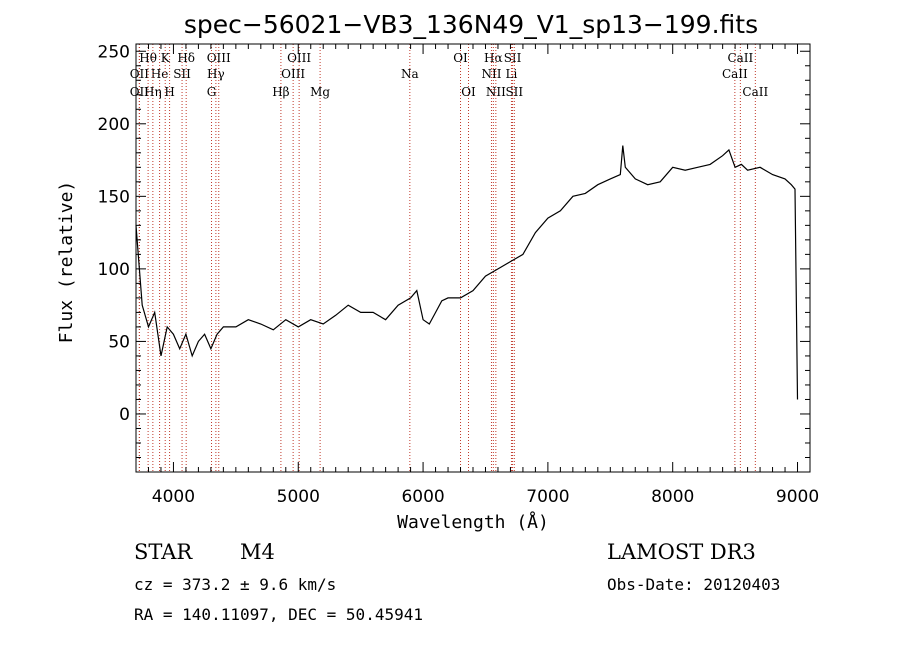 Image resolution: width=900 pixels, height=649 pixels. I want to click on coordinates: RA = 140.11097, DEC = 50.45941, so click(278, 614).